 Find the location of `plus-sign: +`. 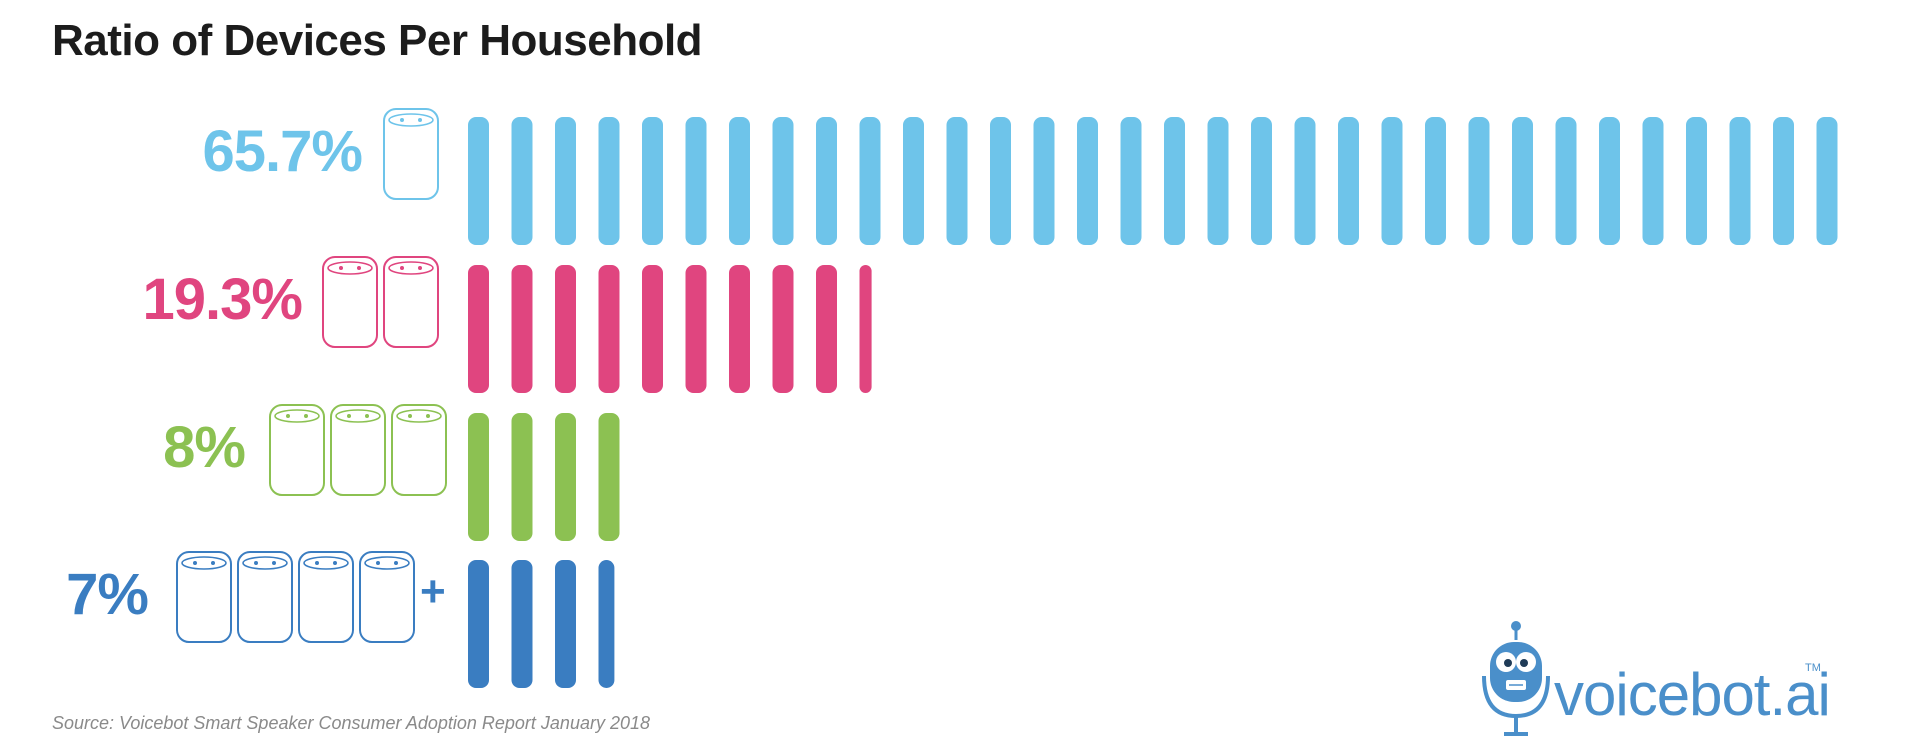

plus-sign: + is located at coordinates (433, 591).